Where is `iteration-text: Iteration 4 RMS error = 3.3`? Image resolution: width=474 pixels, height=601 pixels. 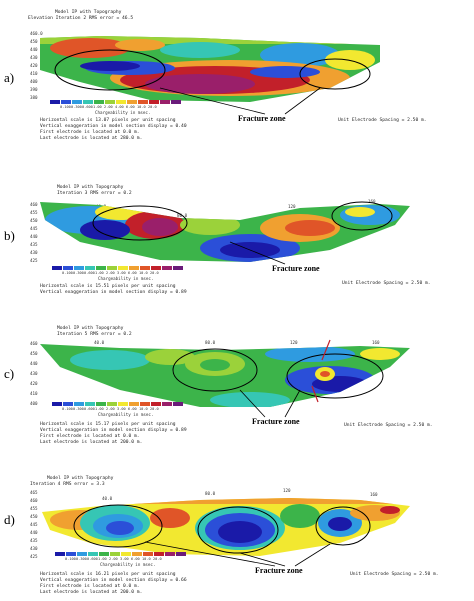 iteration-text: Iteration 4 RMS error = 3.3 is located at coordinates (67, 484).